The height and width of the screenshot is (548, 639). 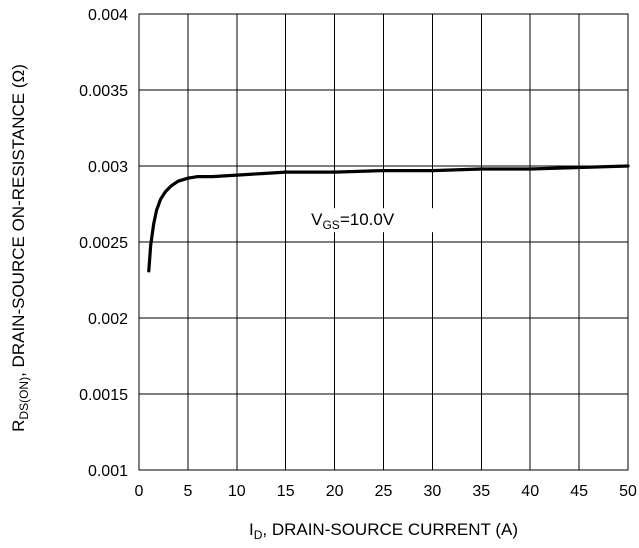 I want to click on y-tick-label: 0.0025, so click(x=103, y=243).